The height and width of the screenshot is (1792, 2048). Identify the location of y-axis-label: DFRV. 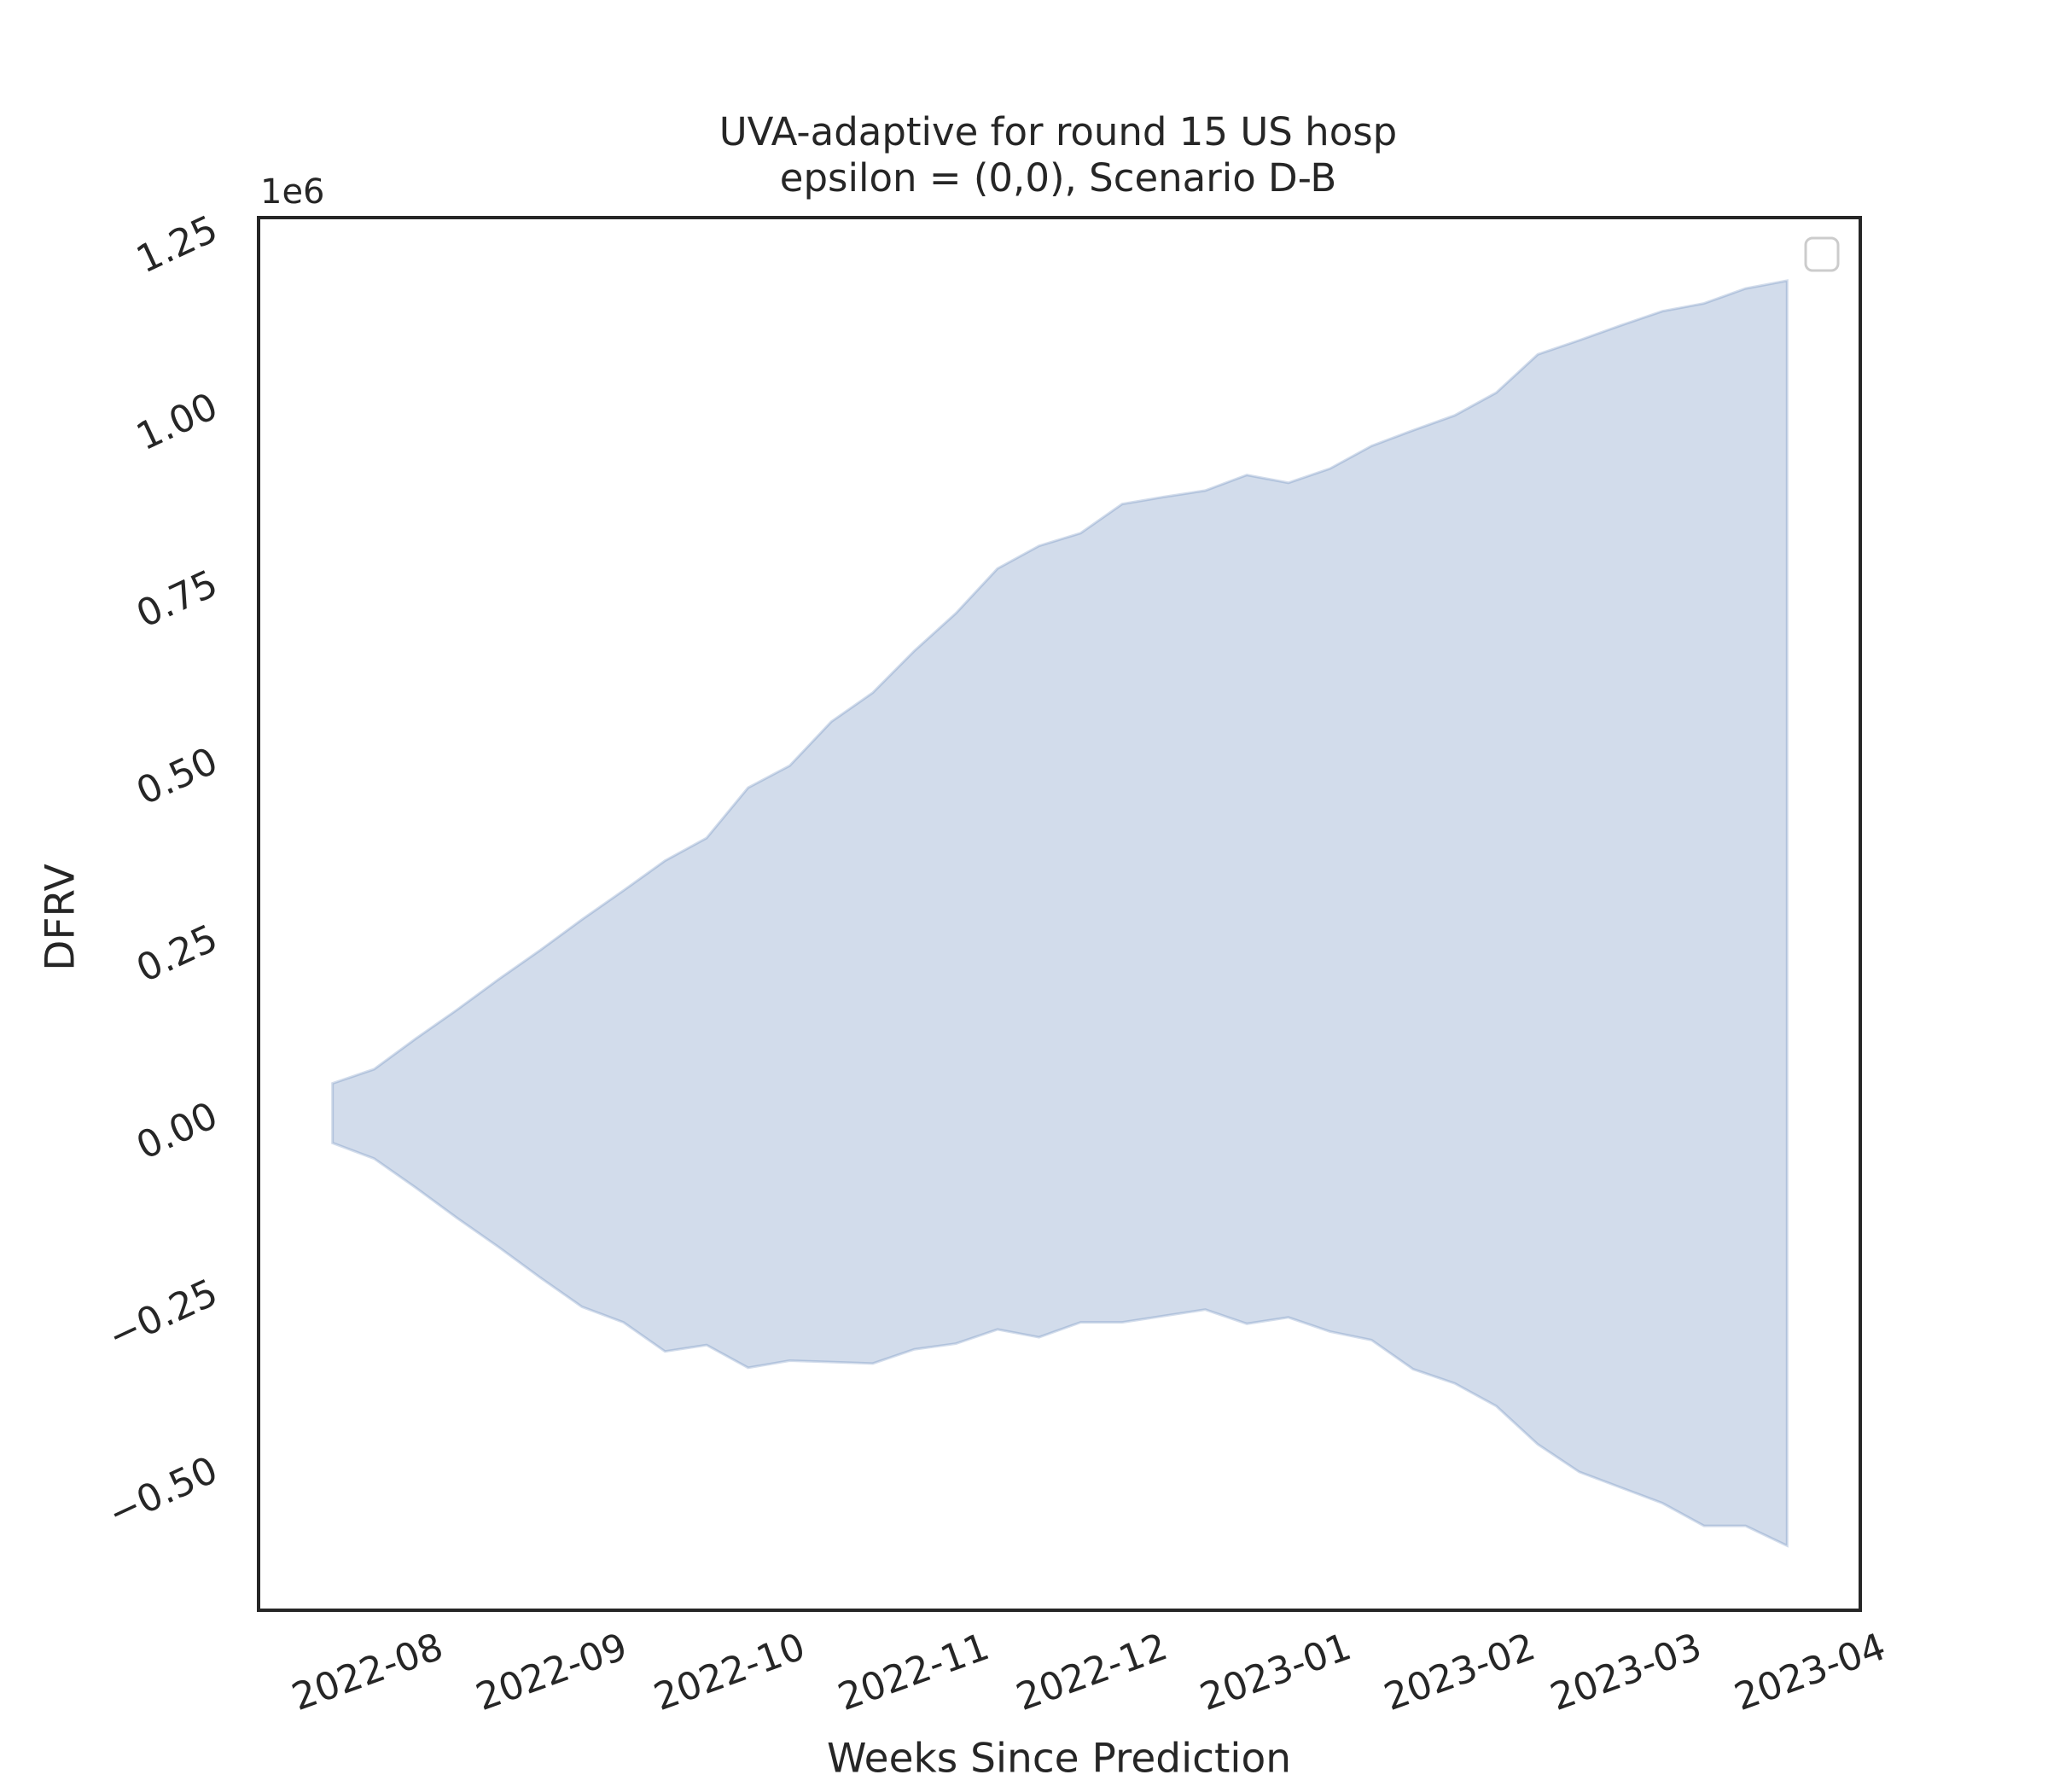
(61, 917).